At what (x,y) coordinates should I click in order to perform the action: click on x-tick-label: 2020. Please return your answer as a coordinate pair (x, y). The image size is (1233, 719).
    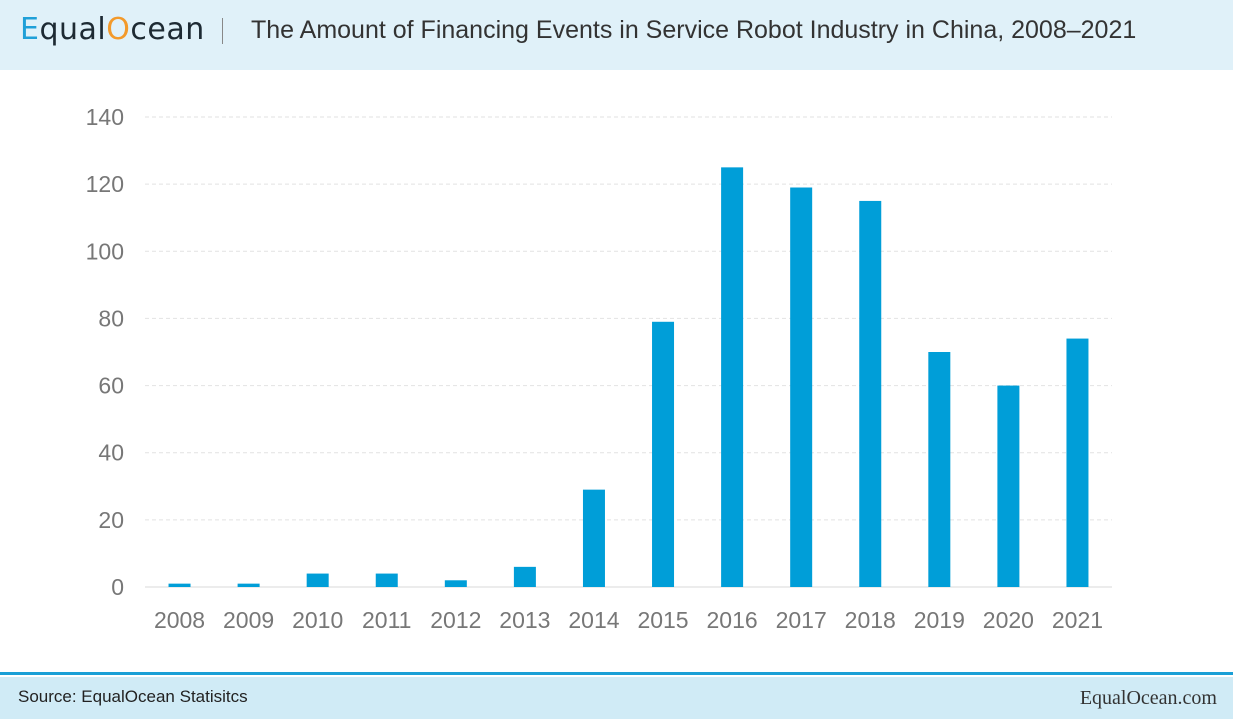
    Looking at the image, I should click on (1008, 620).